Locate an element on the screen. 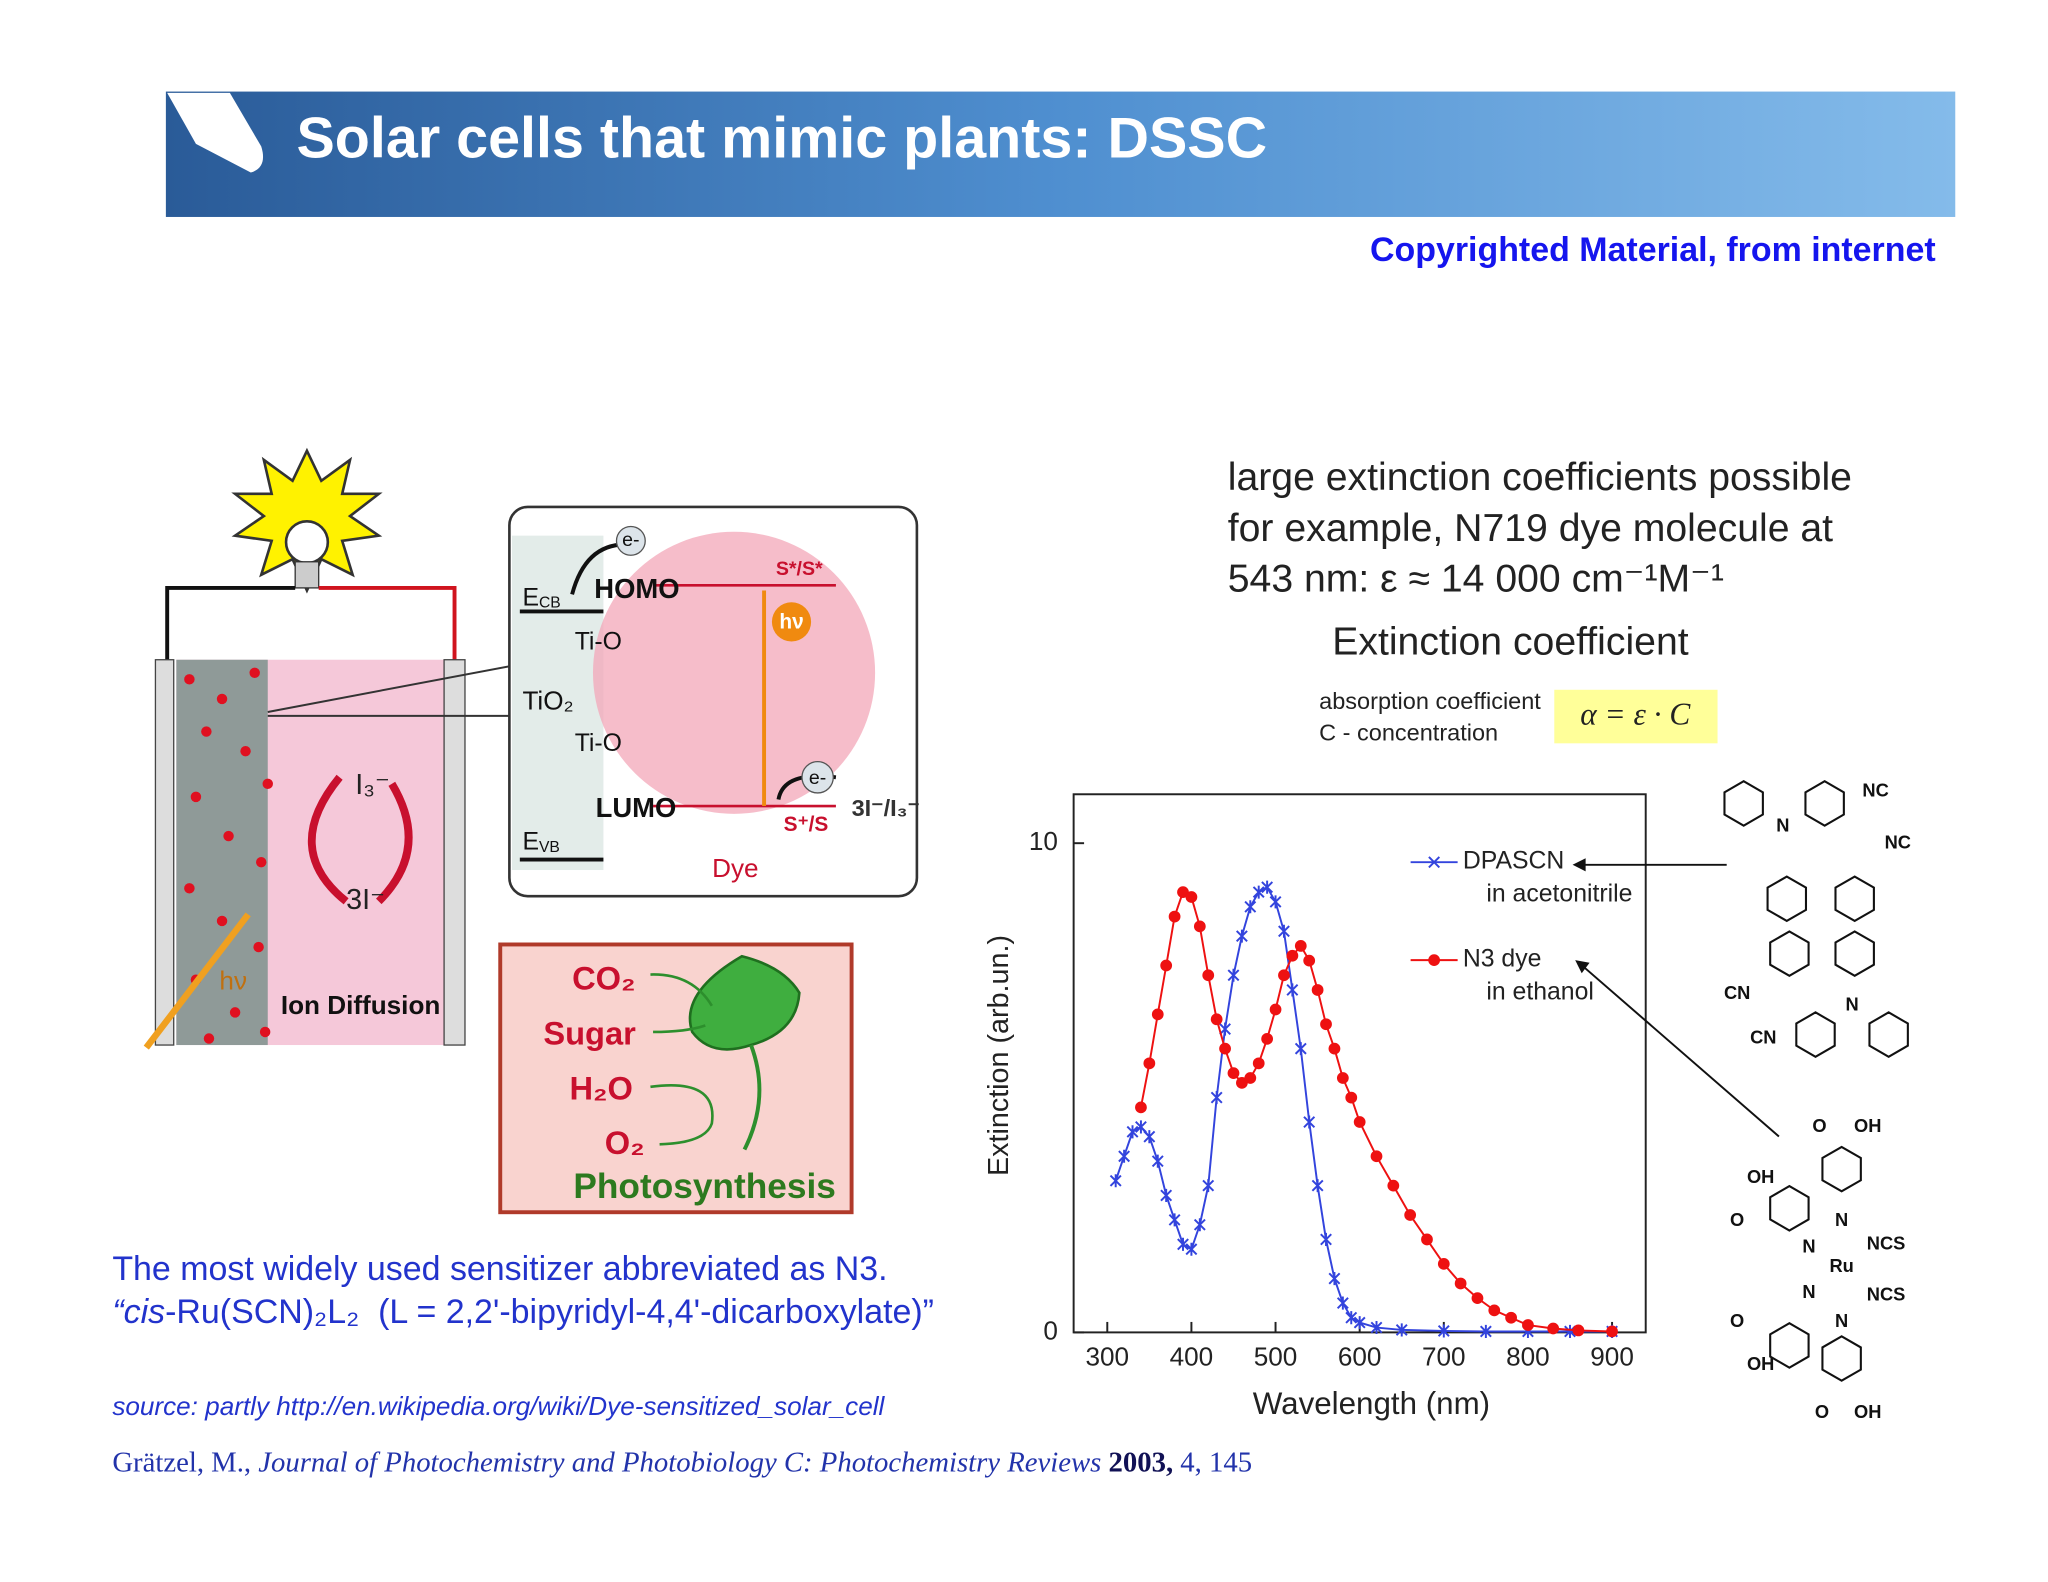  x-tick-label: 500 is located at coordinates (1276, 1356).